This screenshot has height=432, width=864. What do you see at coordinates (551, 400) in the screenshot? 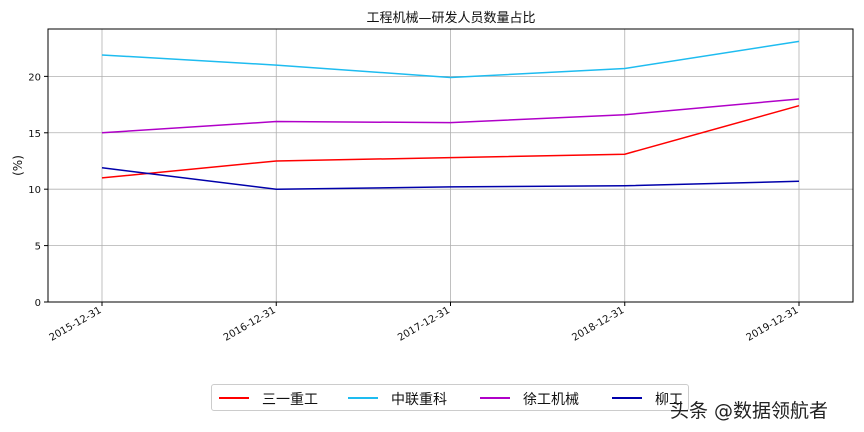
I see `legend-label-xcmg: 徐工机械` at bounding box center [551, 400].